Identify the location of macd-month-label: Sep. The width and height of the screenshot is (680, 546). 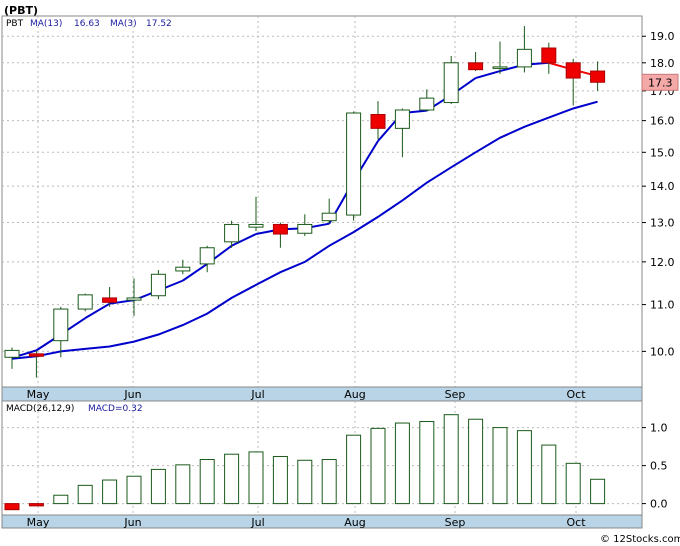
(455, 522).